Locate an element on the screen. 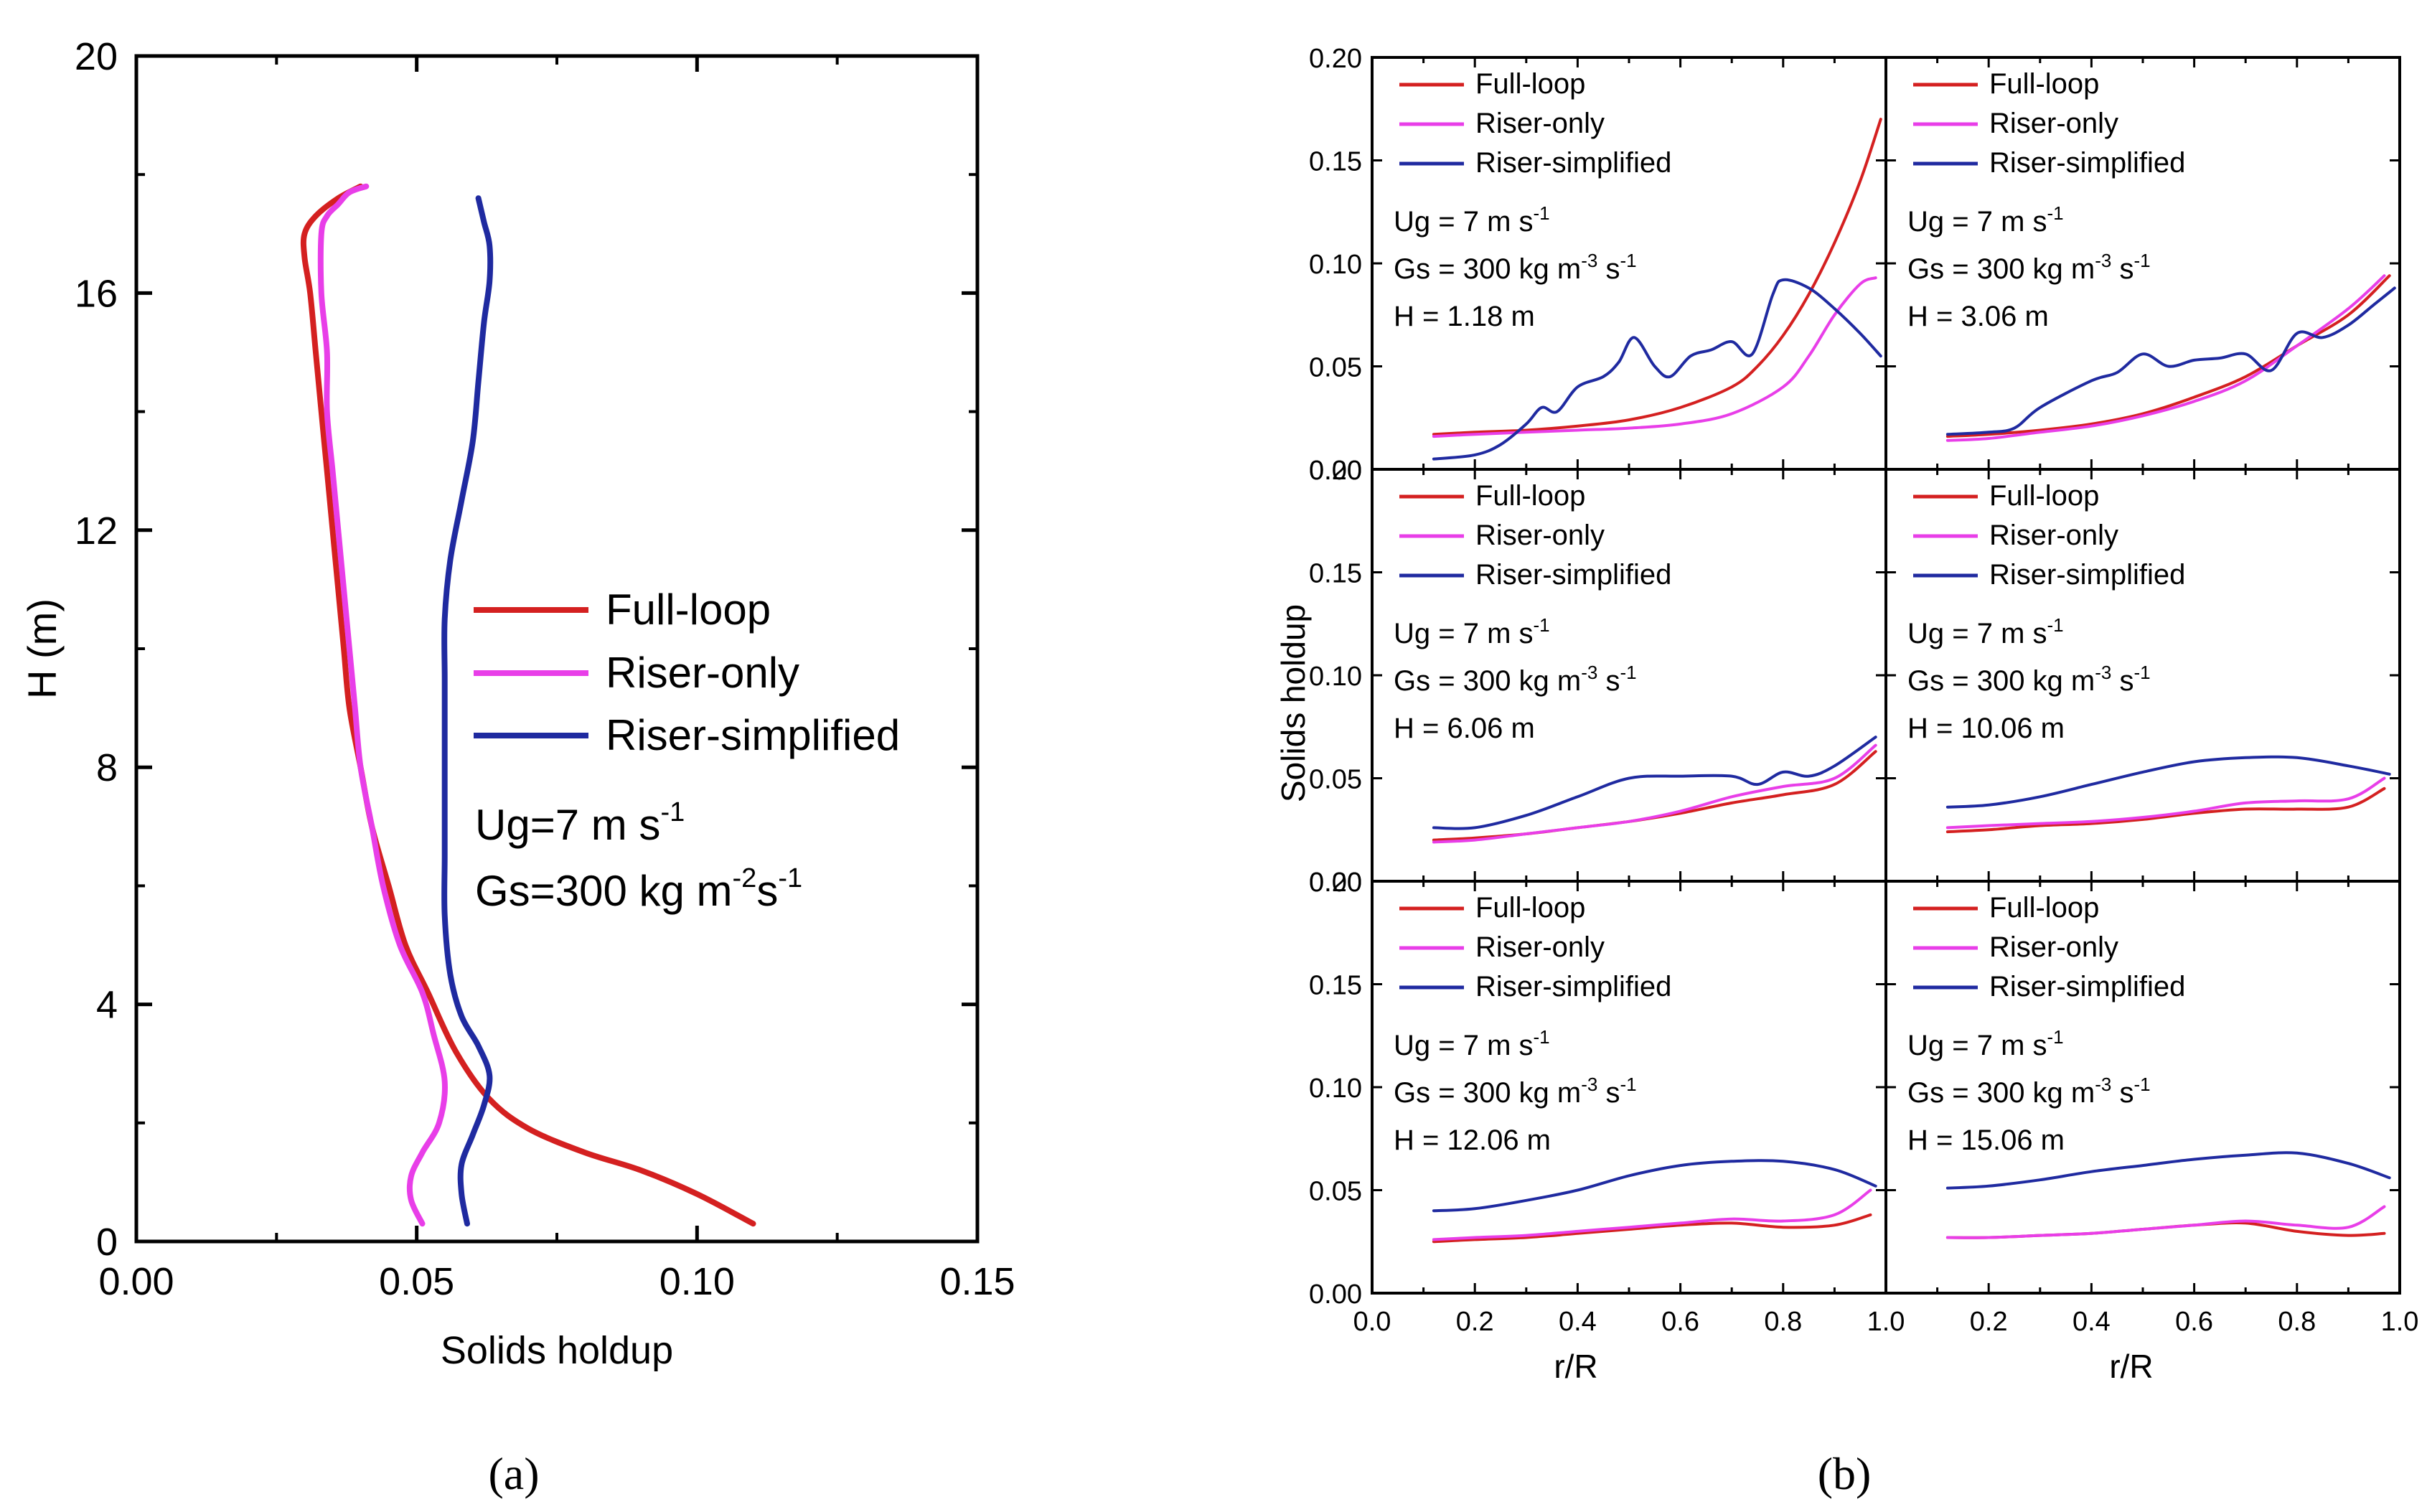 The image size is (2427, 1512). panel-b-x-tick-label: 0.2 is located at coordinates (1475, 1322).